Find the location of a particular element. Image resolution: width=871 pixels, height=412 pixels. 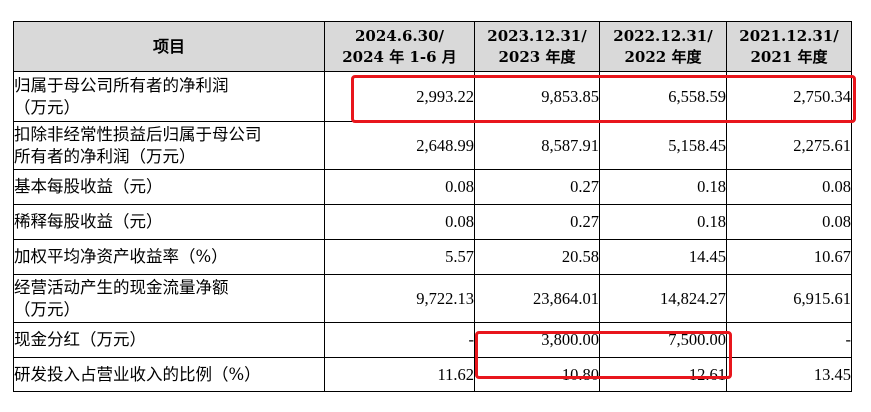

value-cell: 14,824.27 is located at coordinates (663, 298).